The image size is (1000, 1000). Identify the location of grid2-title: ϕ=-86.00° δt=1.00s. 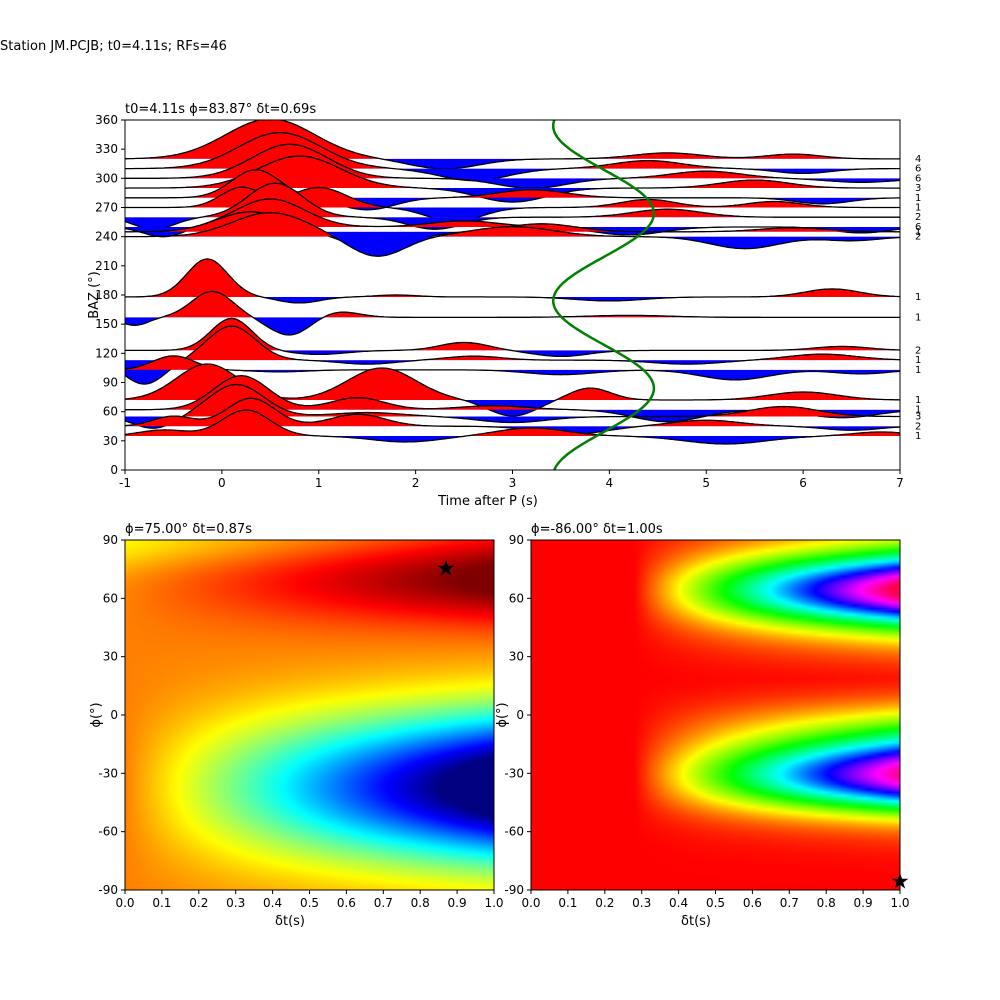
(597, 529).